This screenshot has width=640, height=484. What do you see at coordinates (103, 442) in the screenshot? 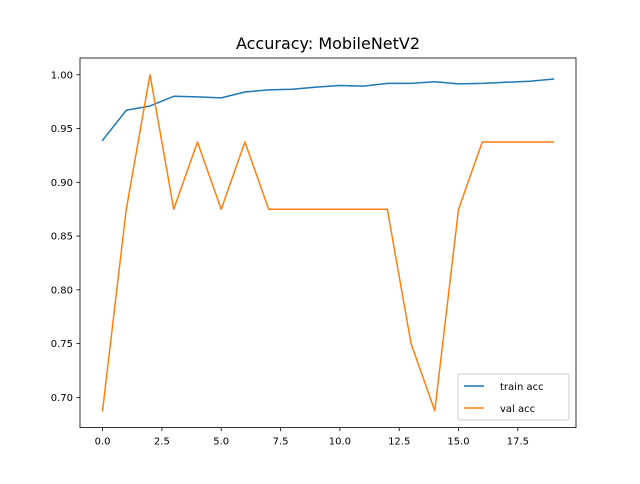
I see `x-tick-label: 0.0` at bounding box center [103, 442].